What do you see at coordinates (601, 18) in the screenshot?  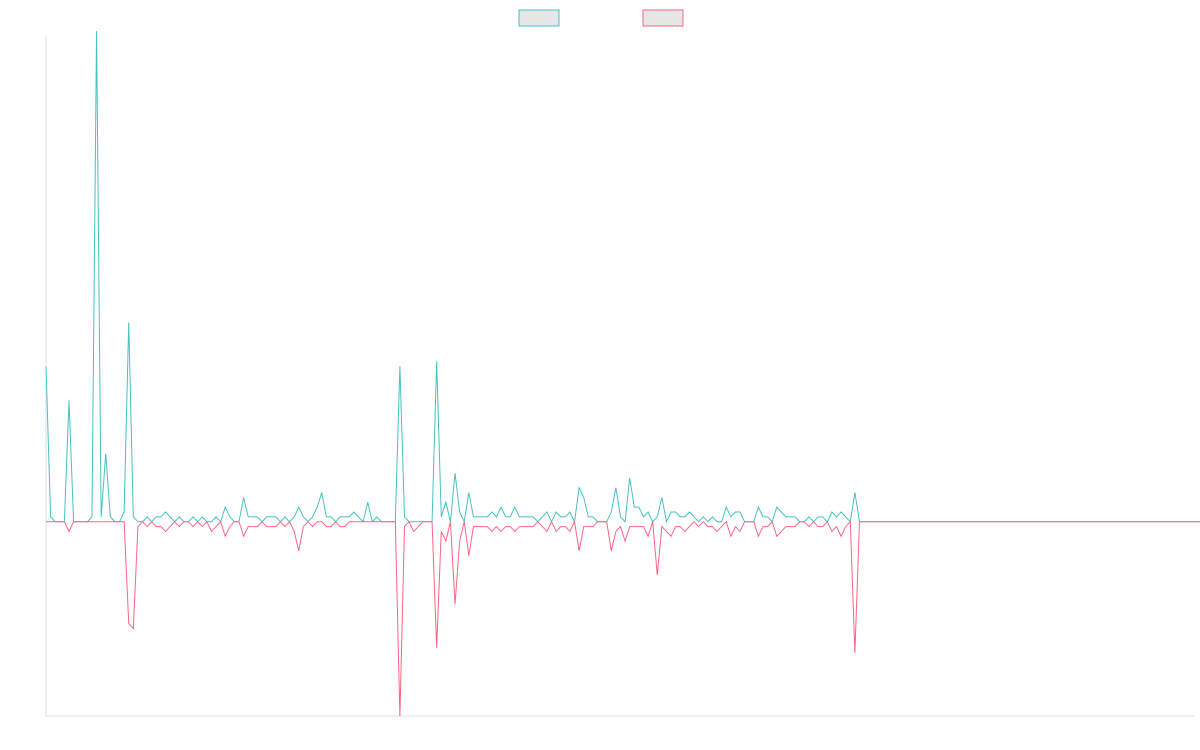 I see `legend` at bounding box center [601, 18].